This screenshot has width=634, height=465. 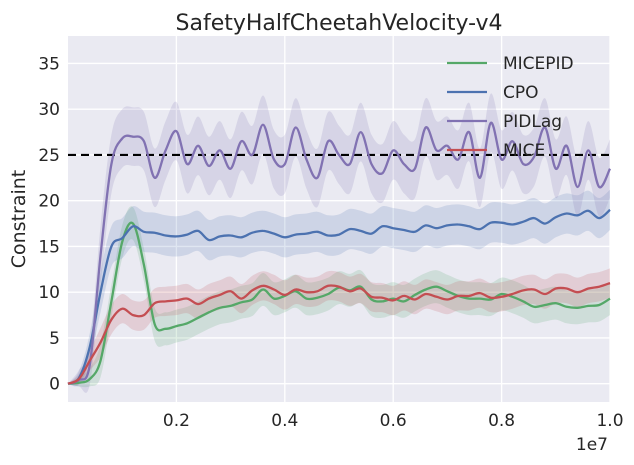 I want to click on y-tick-label: 25, so click(x=49, y=156).